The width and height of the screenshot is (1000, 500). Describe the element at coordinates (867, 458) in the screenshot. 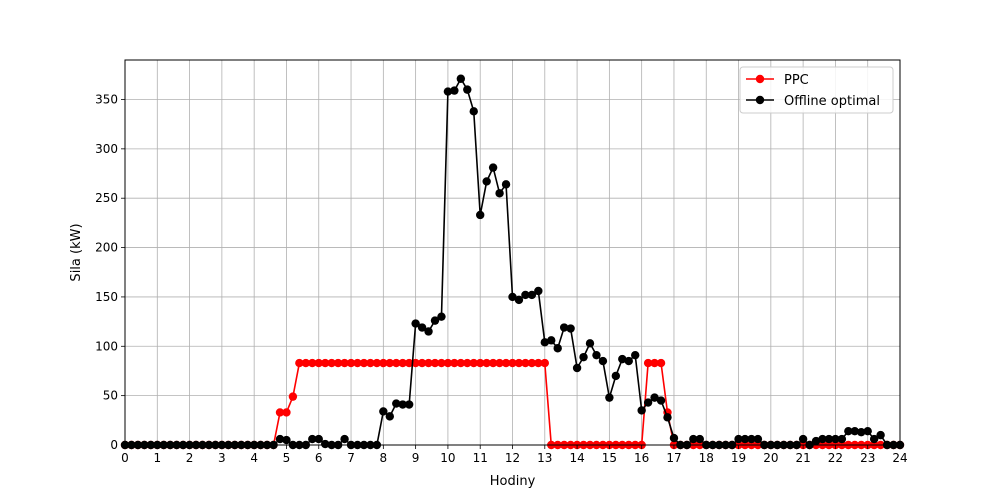

I see `x-tick-label: 23` at that location.